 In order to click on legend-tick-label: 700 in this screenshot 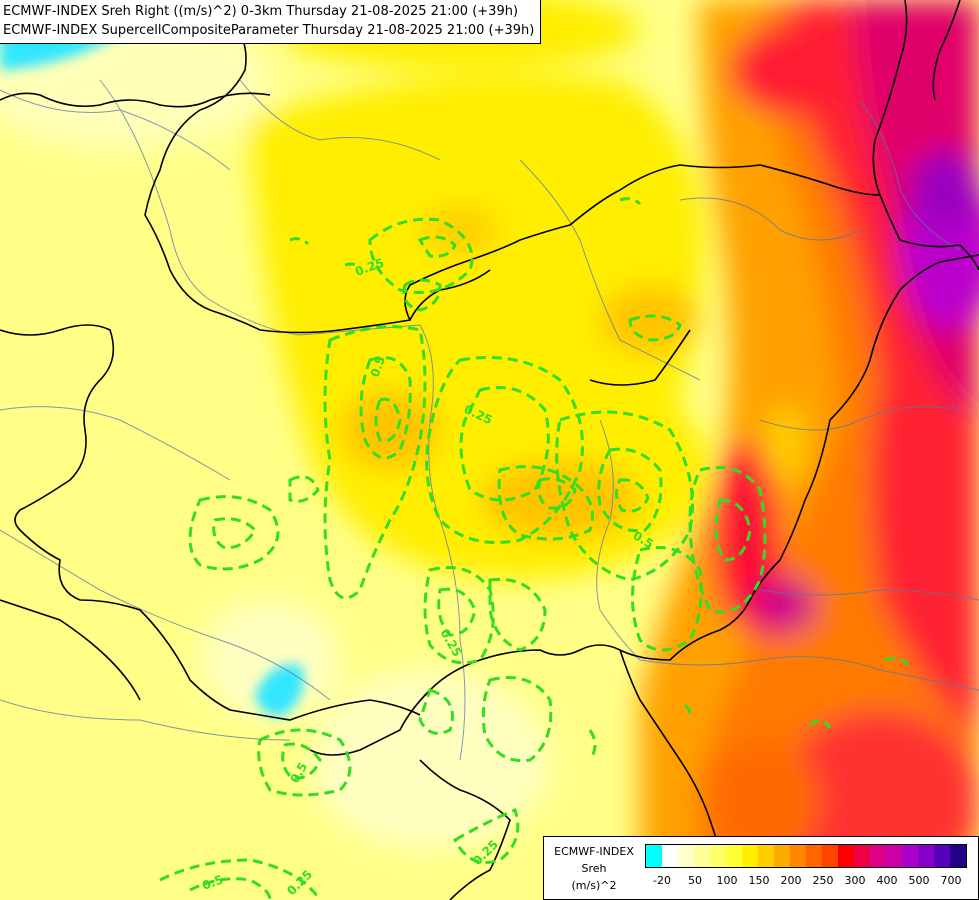, I will do `click(951, 880)`.